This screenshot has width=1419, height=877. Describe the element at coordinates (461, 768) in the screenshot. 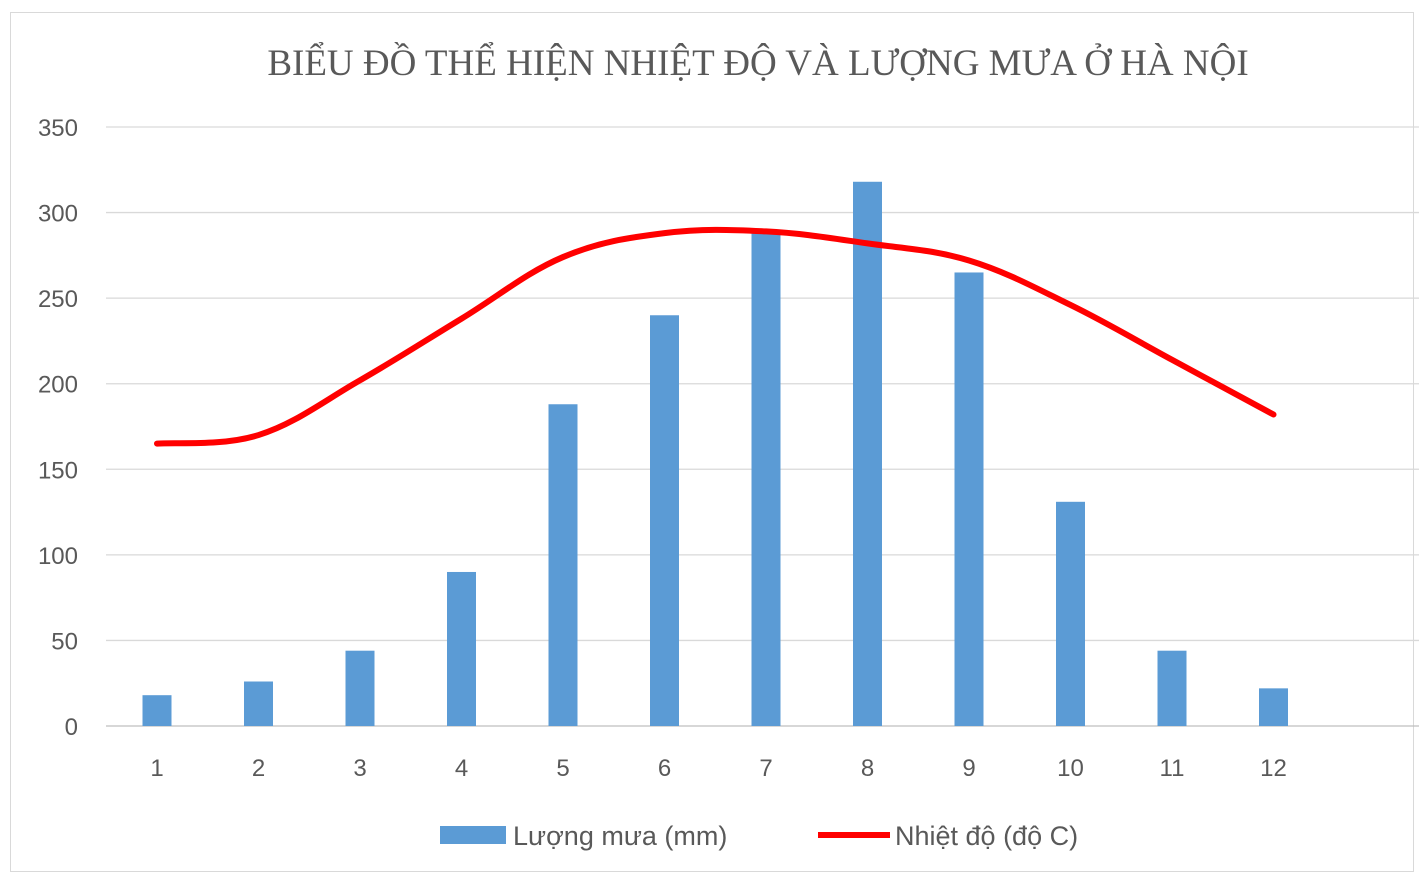

I see `x-tick-label: 4` at that location.